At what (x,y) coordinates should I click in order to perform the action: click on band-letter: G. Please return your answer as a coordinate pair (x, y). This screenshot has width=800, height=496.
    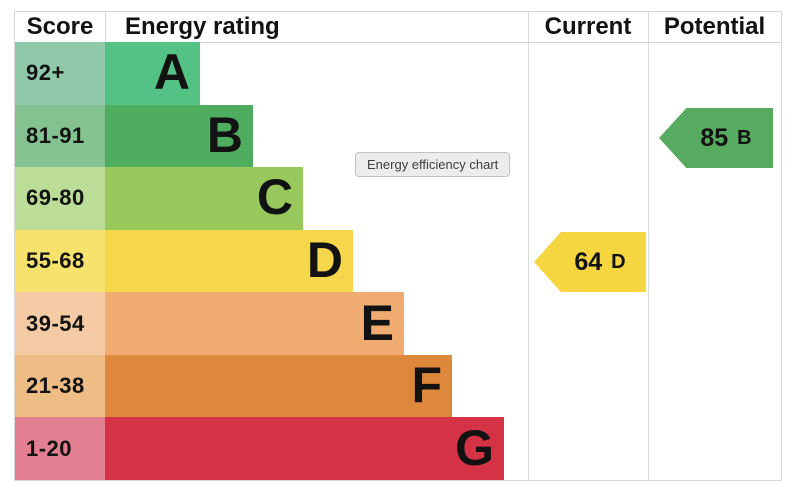
    Looking at the image, I should click on (474, 447).